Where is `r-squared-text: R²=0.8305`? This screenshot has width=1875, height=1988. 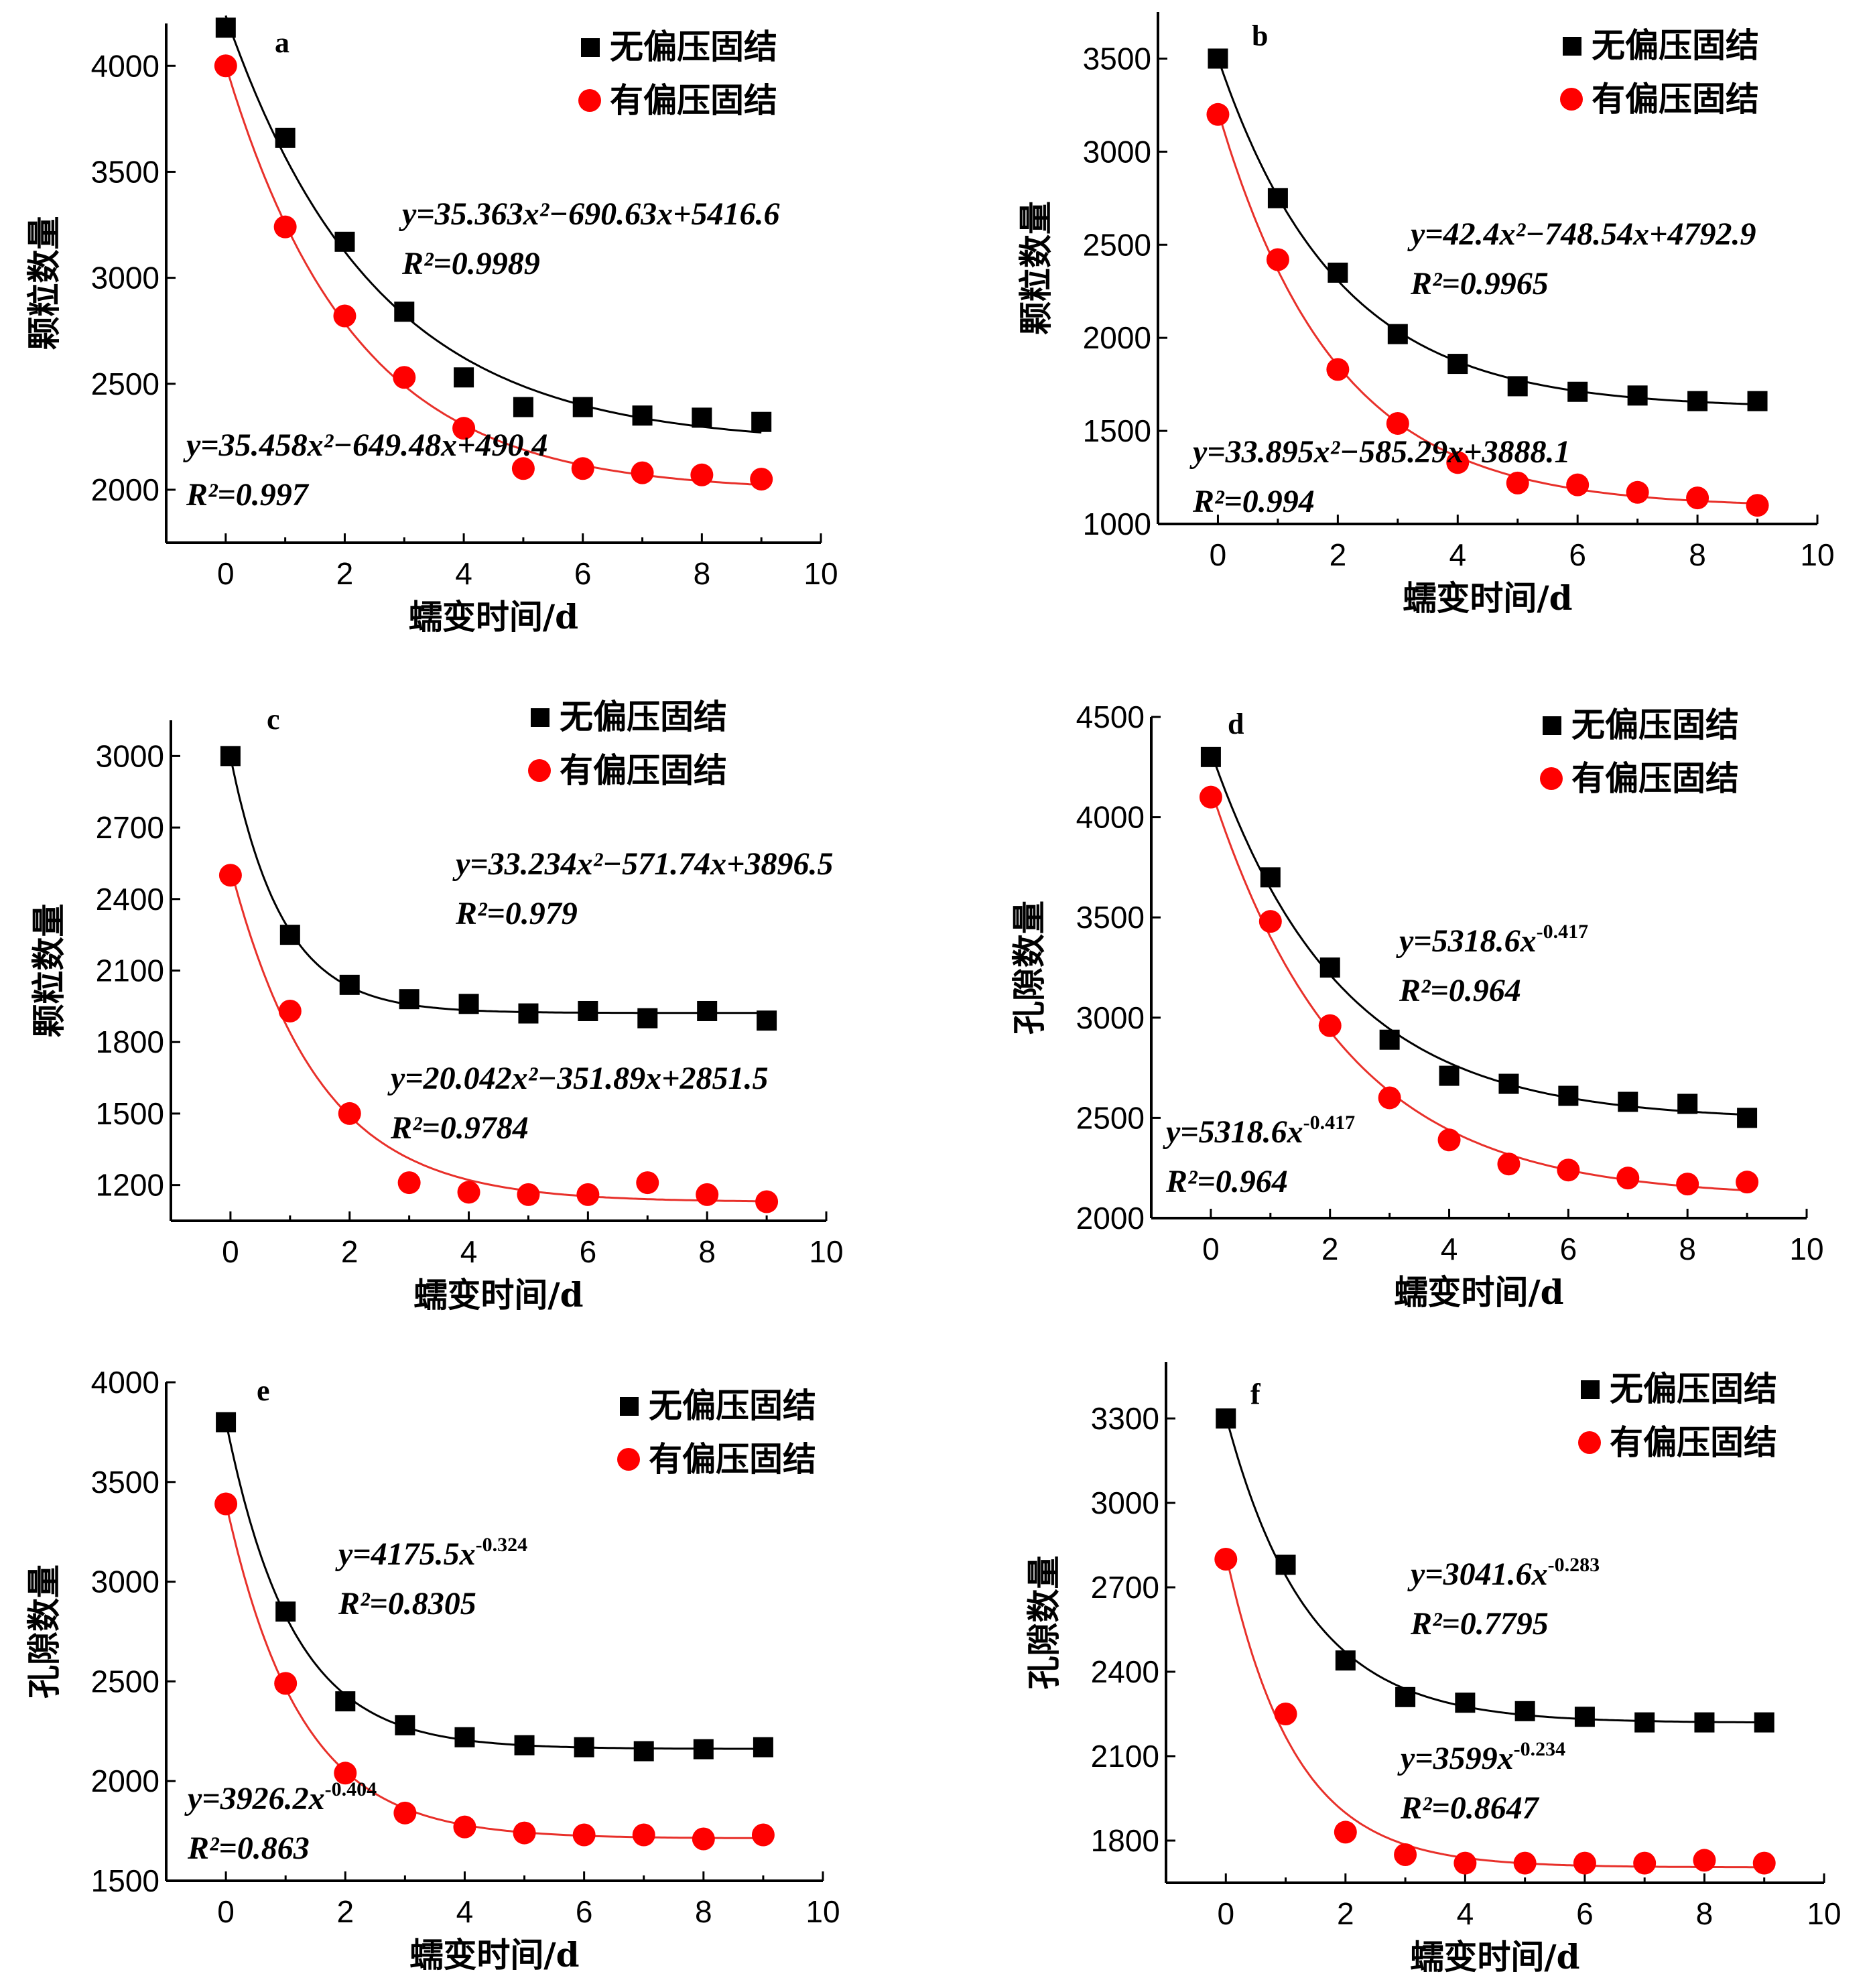
r-squared-text: R²=0.8305 is located at coordinates (407, 1604).